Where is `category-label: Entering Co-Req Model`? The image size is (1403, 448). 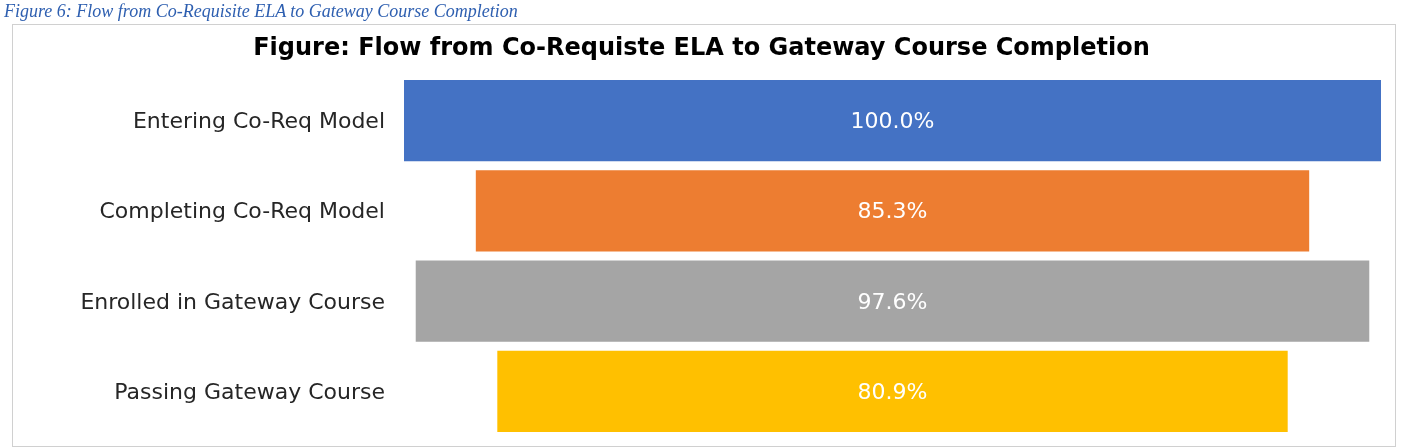 category-label: Entering Co-Req Model is located at coordinates (258, 121).